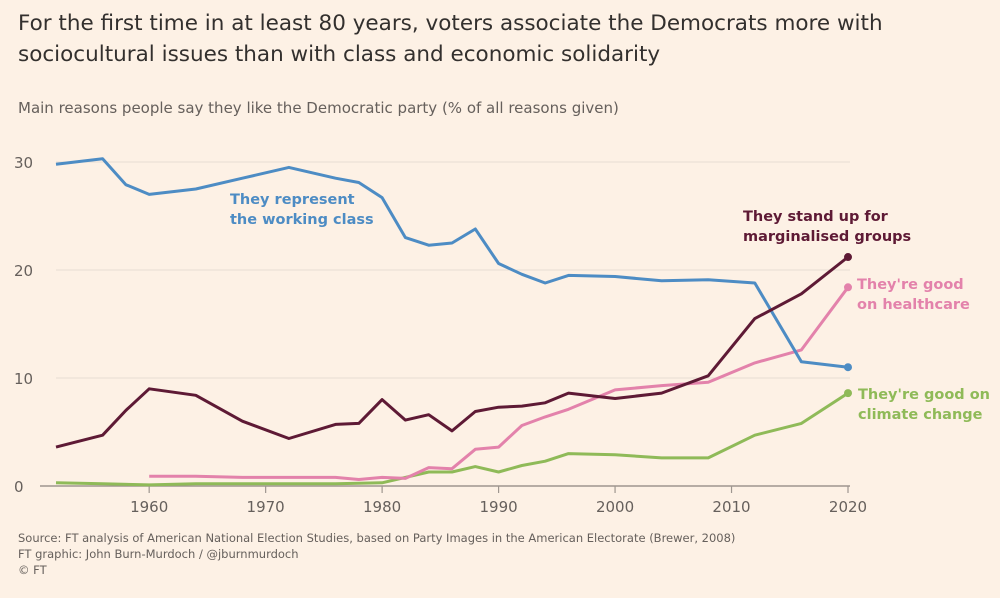 The width and height of the screenshot is (1000, 598). What do you see at coordinates (910, 285) in the screenshot?
I see `label-healthcare: They're good` at bounding box center [910, 285].